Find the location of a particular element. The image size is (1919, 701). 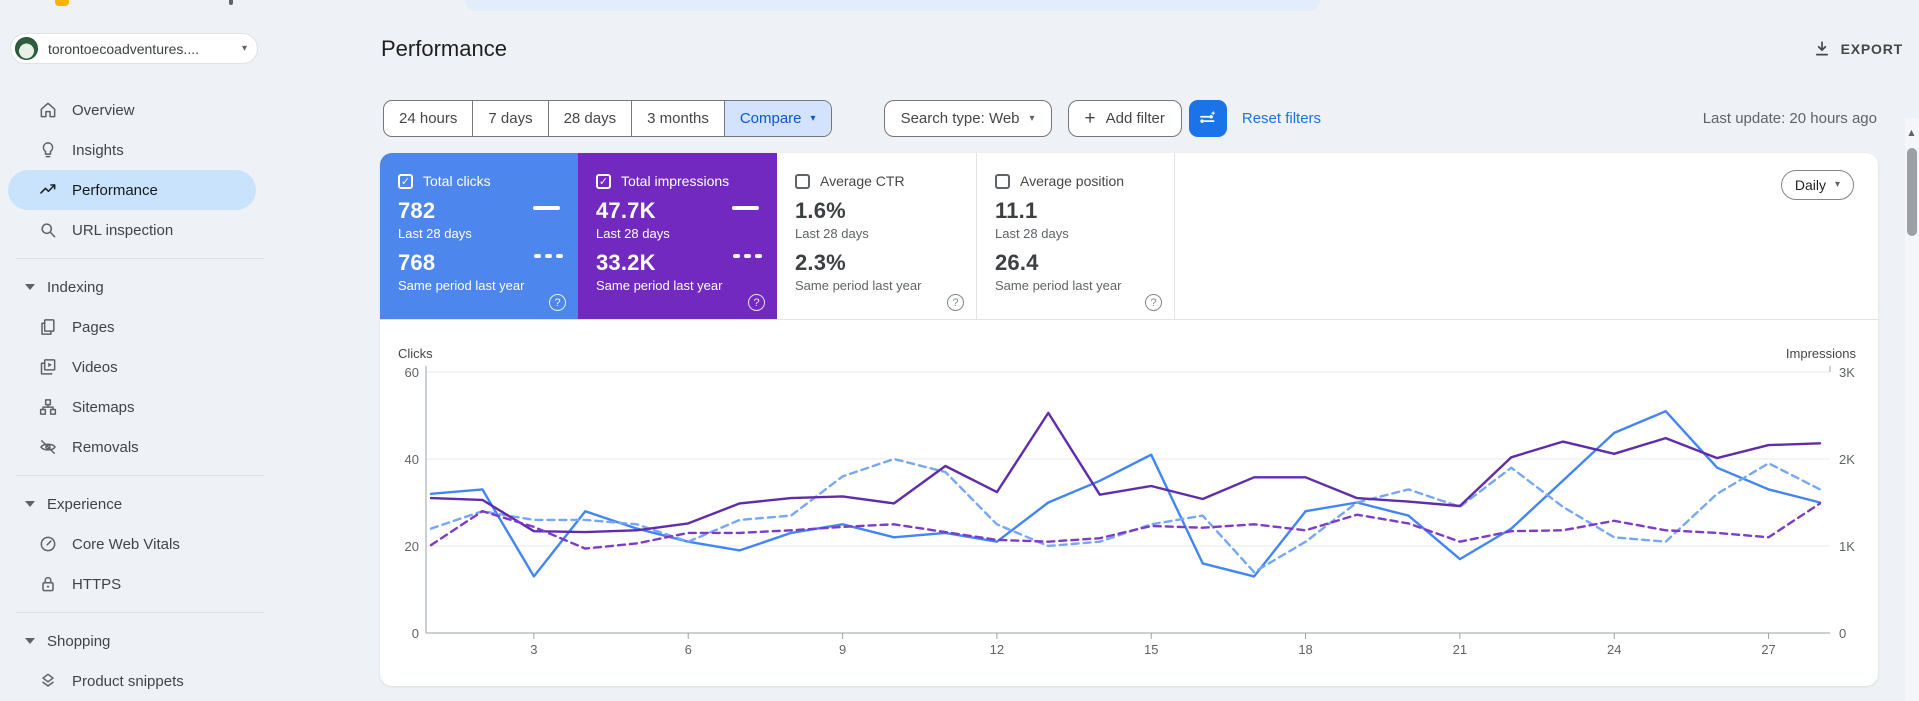

search-bar-remnant is located at coordinates (892, 5).